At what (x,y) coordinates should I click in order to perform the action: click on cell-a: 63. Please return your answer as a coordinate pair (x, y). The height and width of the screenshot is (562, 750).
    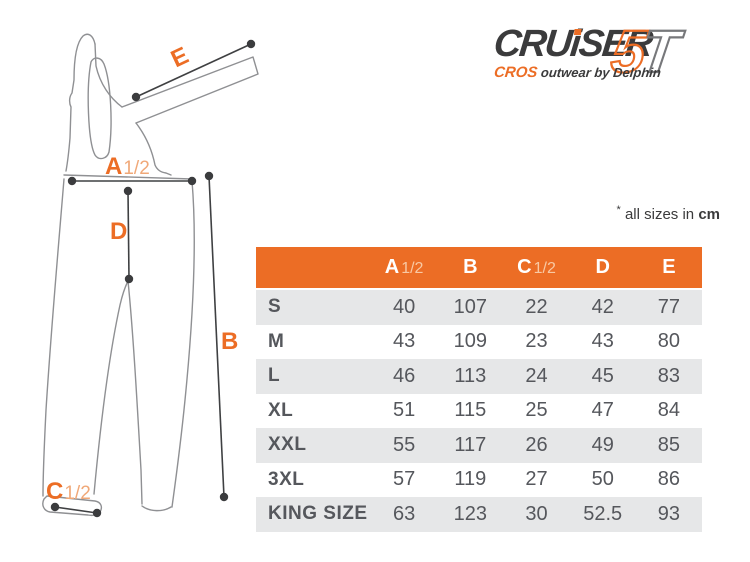
    Looking at the image, I should click on (404, 513).